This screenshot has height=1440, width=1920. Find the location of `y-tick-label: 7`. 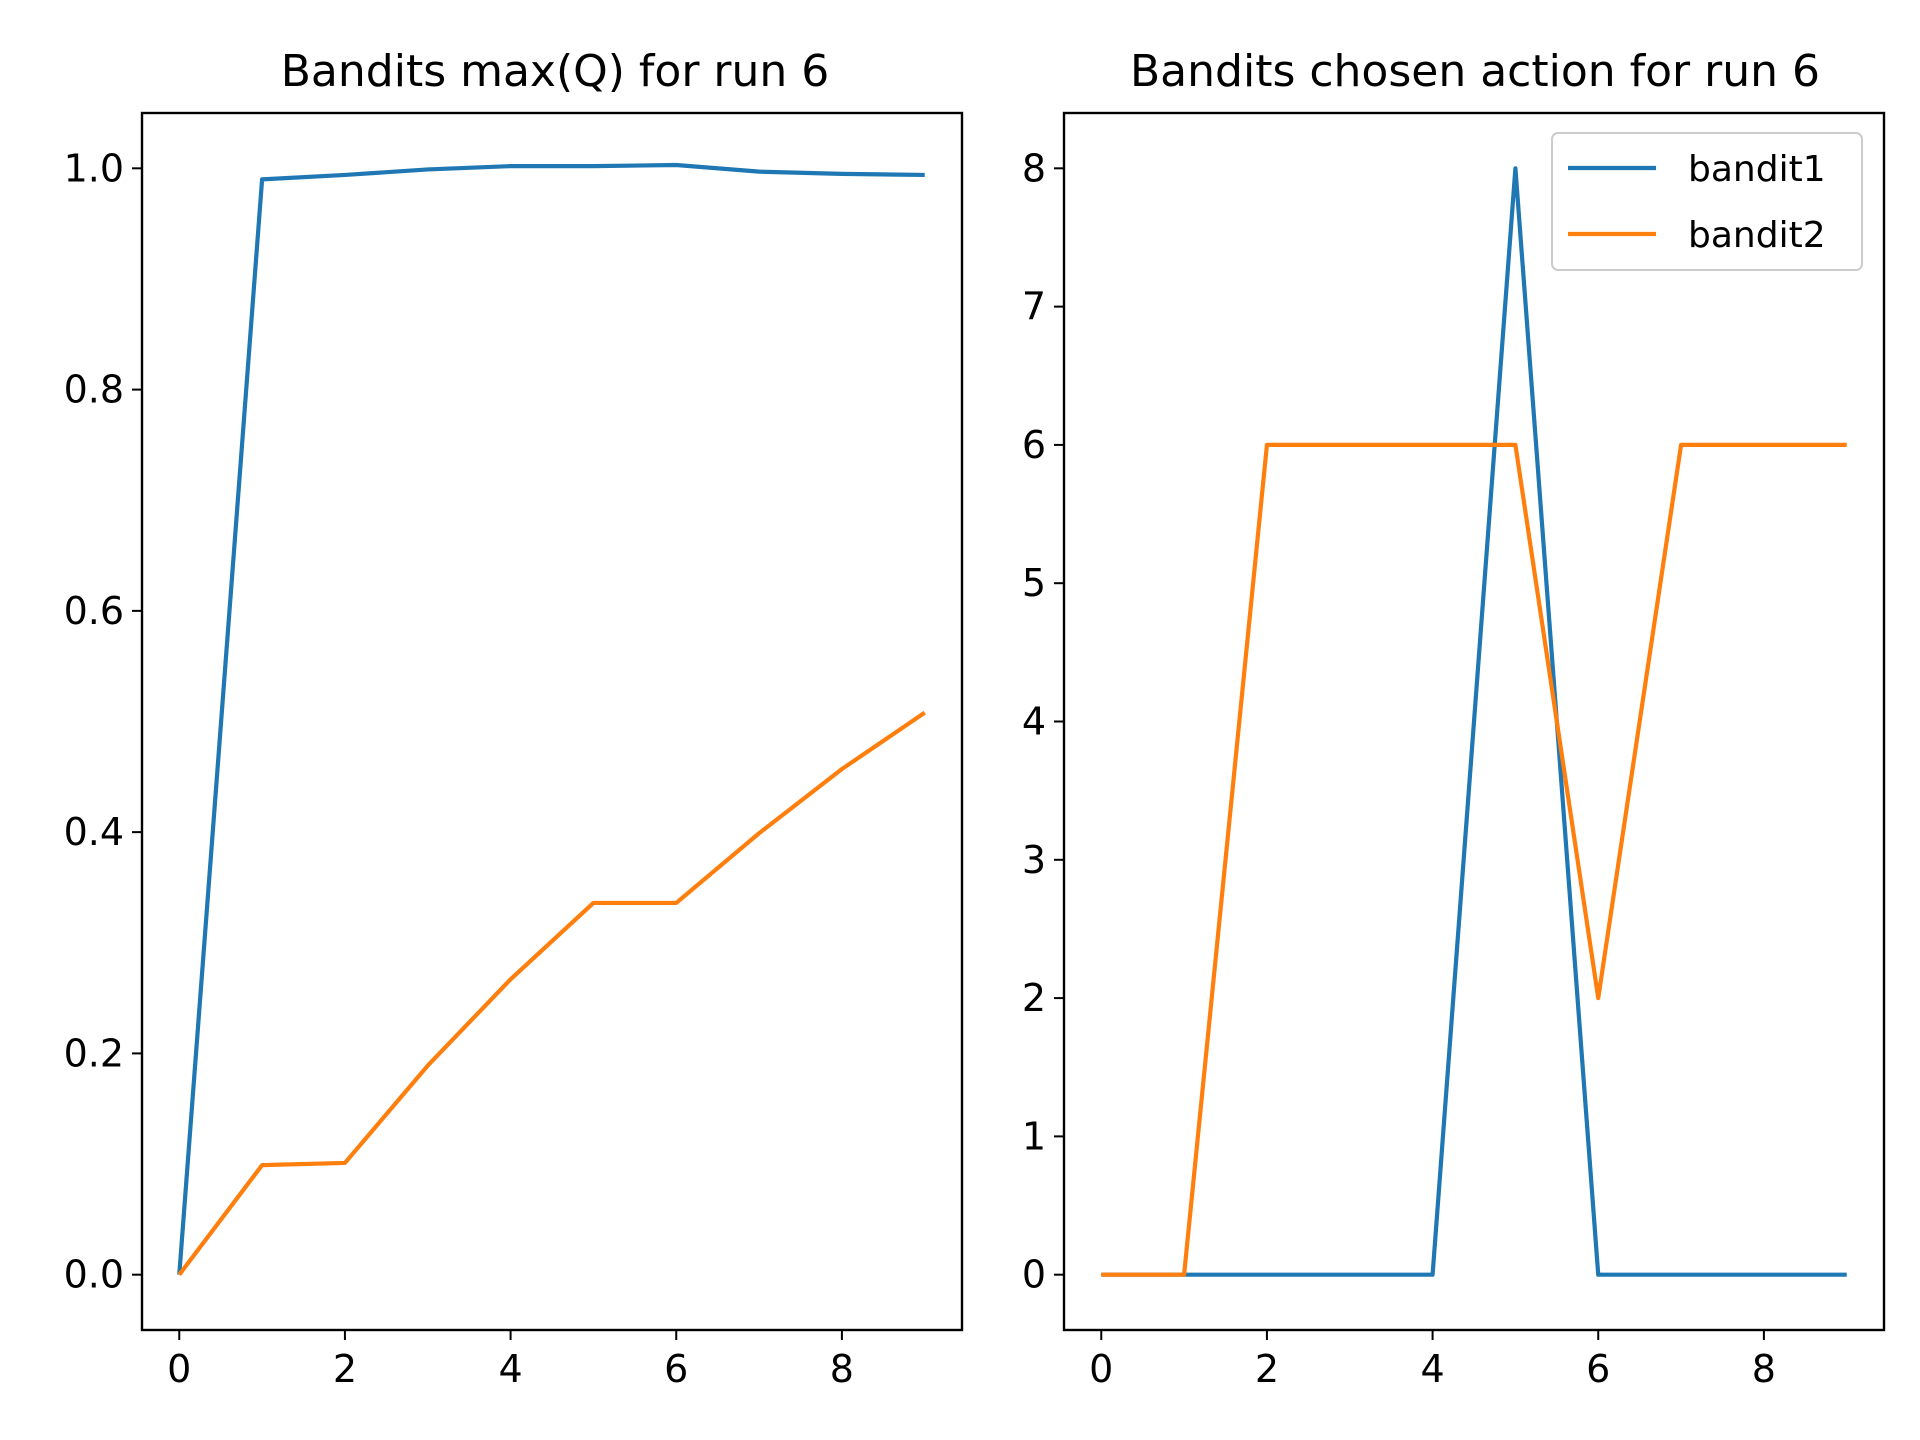

y-tick-label: 7 is located at coordinates (1034, 307).